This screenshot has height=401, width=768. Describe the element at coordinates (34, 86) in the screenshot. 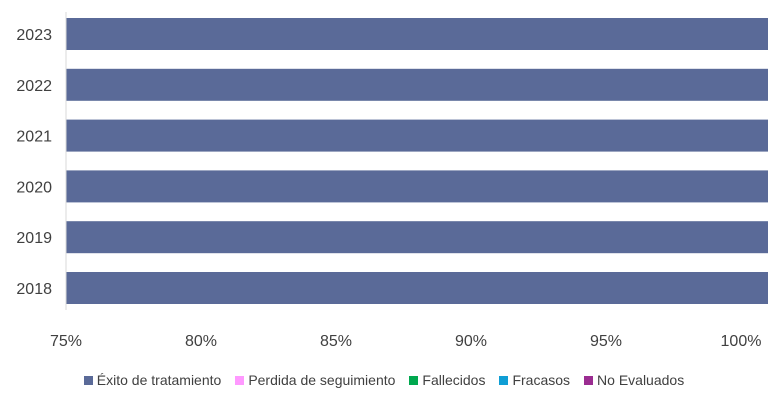

I see `y-tick-label: 2022` at that location.